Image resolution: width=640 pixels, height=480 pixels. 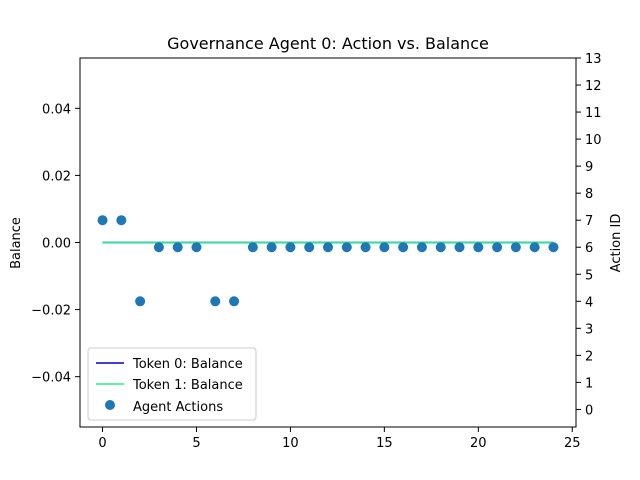 What do you see at coordinates (102, 443) in the screenshot?
I see `x-tick-label: 0` at bounding box center [102, 443].